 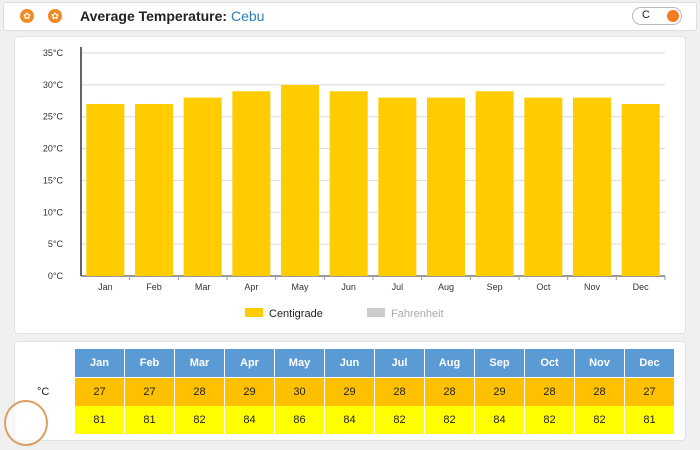 I want to click on x-tick-label: May, so click(x=300, y=287).